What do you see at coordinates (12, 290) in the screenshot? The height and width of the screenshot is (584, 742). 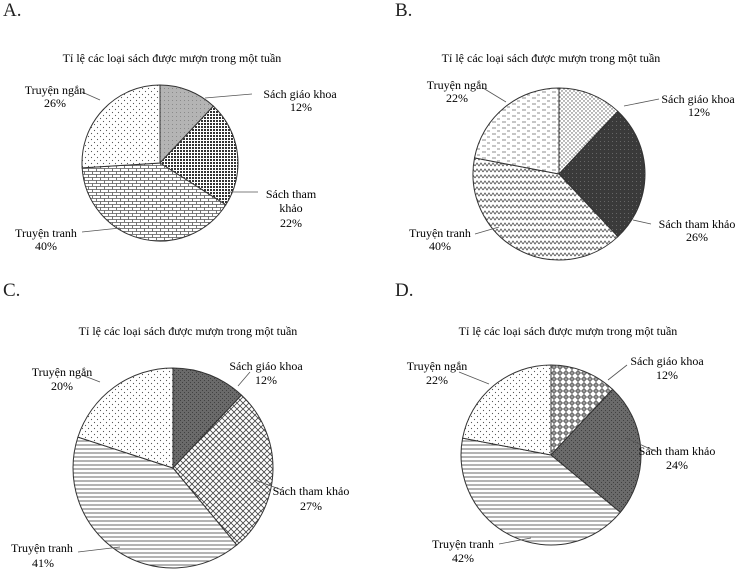 I see `option-label: C.` at bounding box center [12, 290].